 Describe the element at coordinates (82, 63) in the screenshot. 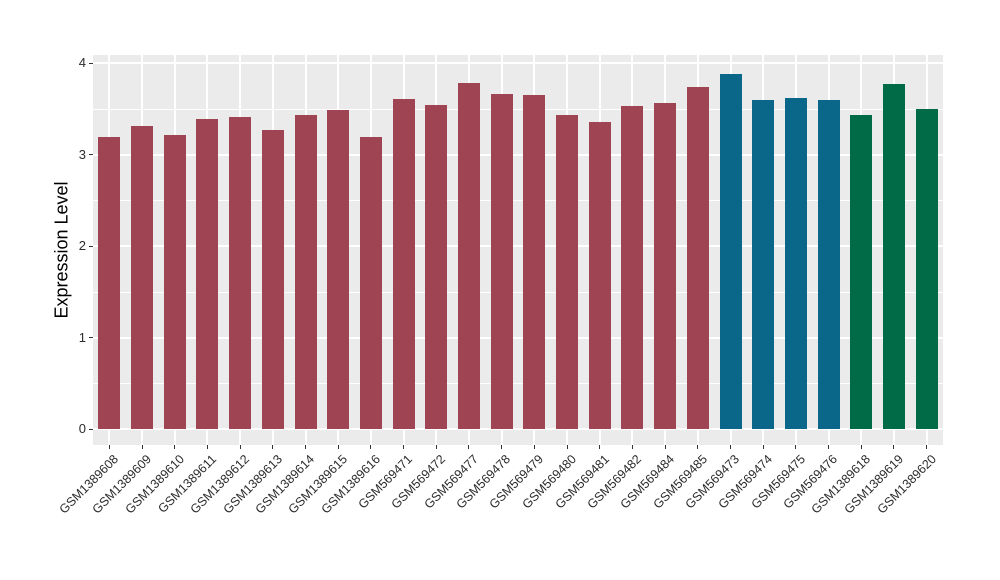

I see `y-tick-label: 4` at that location.